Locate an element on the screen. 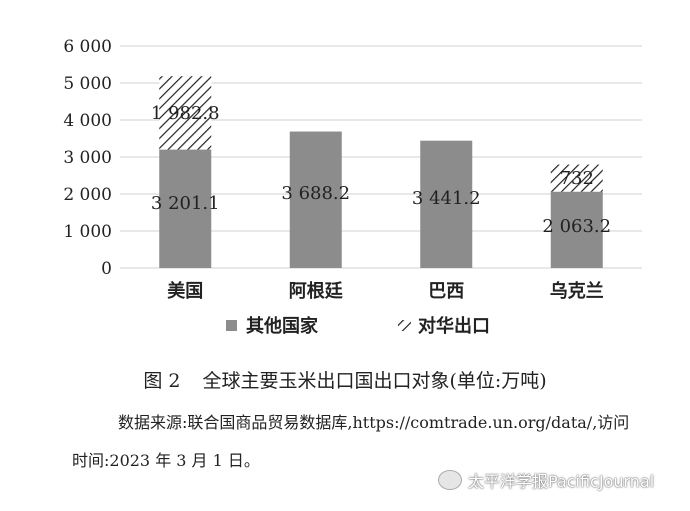 This screenshot has width=690, height=511. data-label: 3 441.2 is located at coordinates (446, 198).